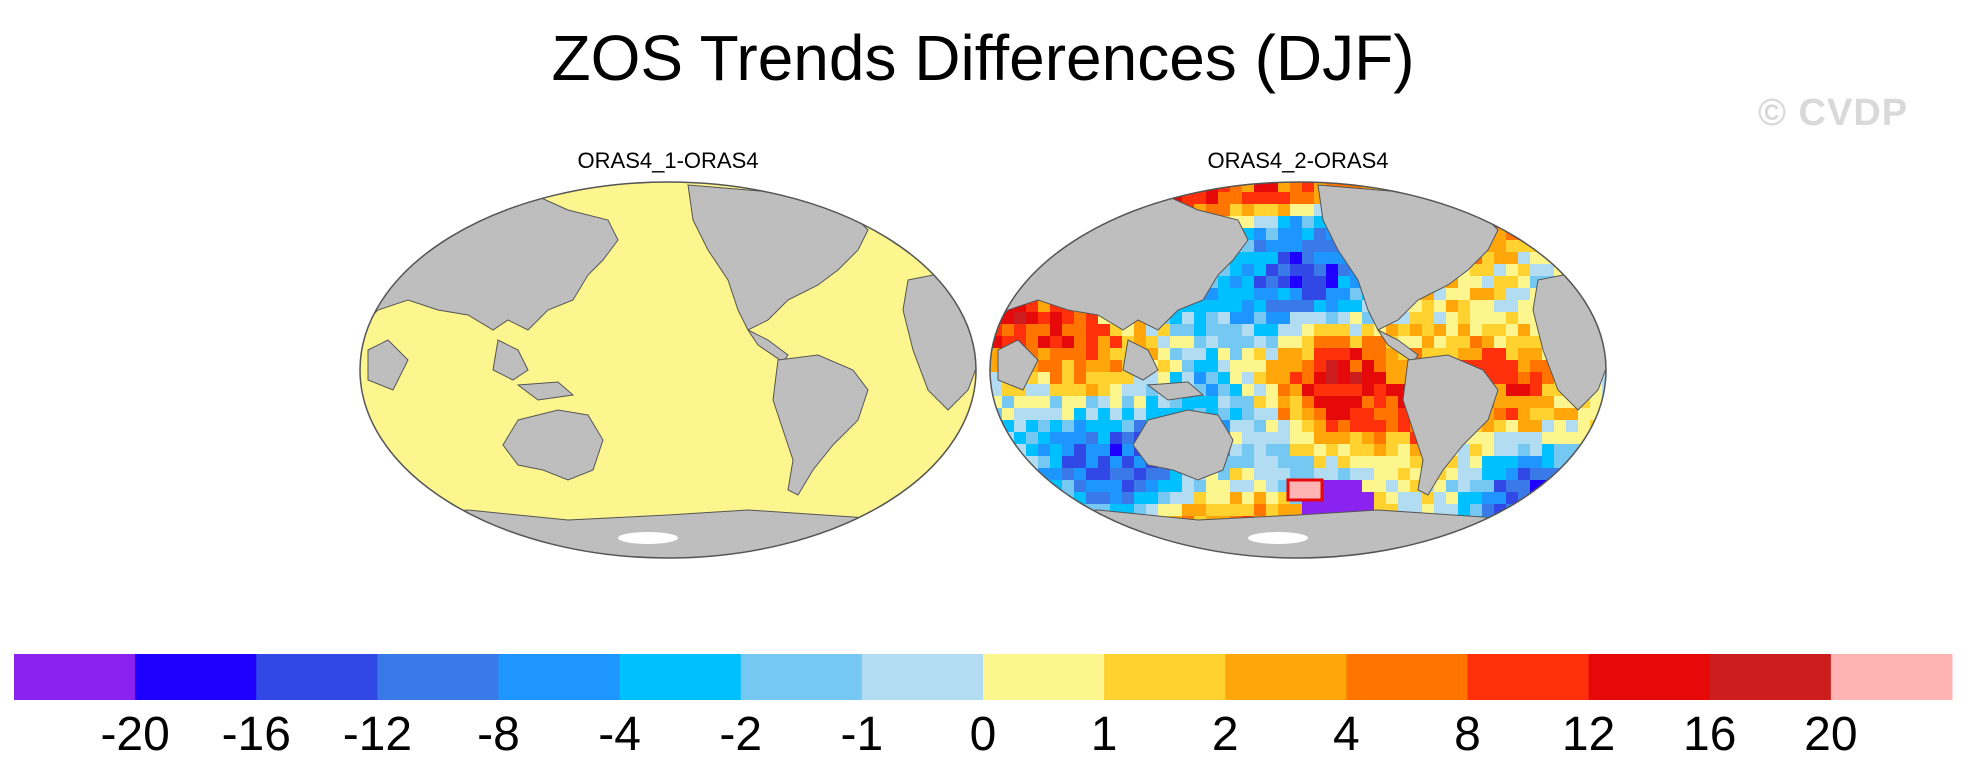 The height and width of the screenshot is (784, 1966). I want to click on colorbar-tick-label: 0, so click(983, 734).